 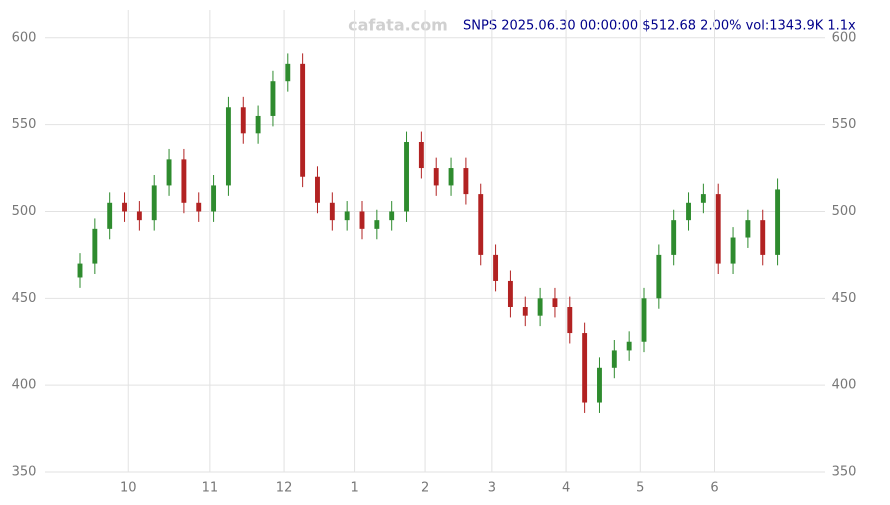 I want to click on x-tick-label: 3, so click(x=492, y=488).